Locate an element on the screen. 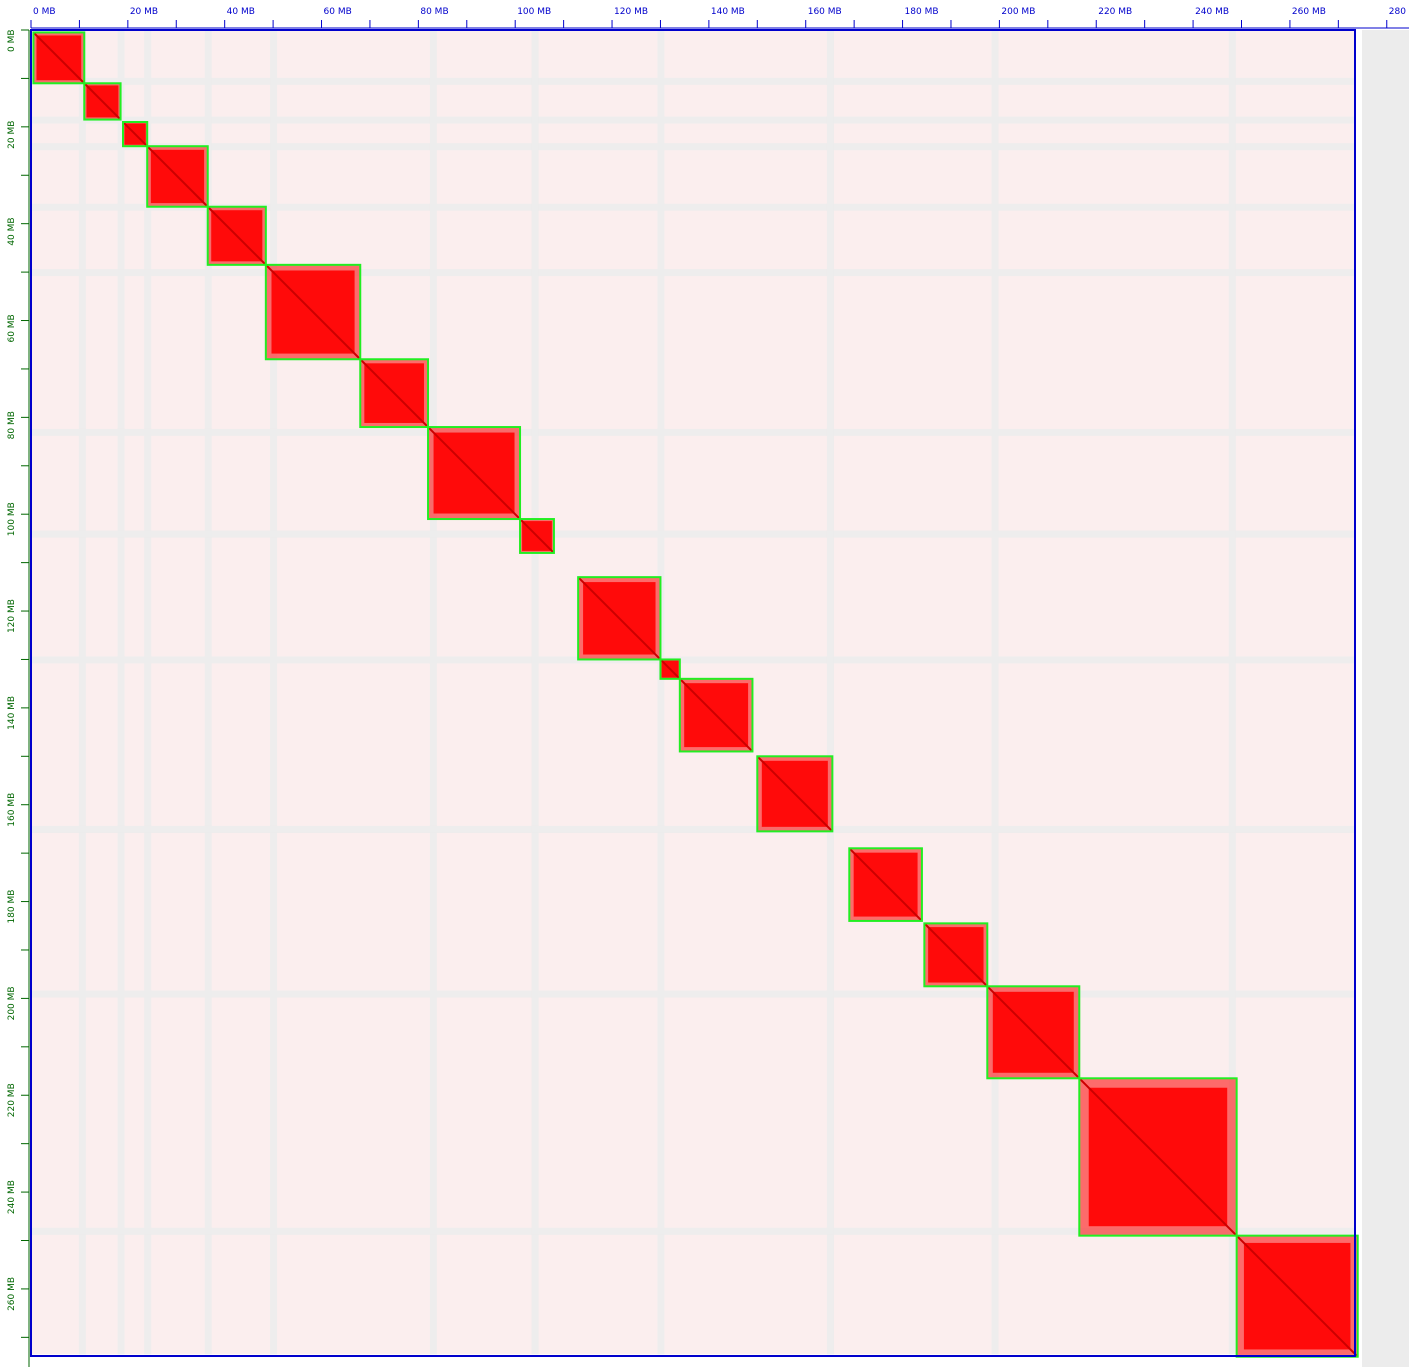 This screenshot has height=1367, width=1409. x-tick-label: 280 MB is located at coordinates (1399, 12).